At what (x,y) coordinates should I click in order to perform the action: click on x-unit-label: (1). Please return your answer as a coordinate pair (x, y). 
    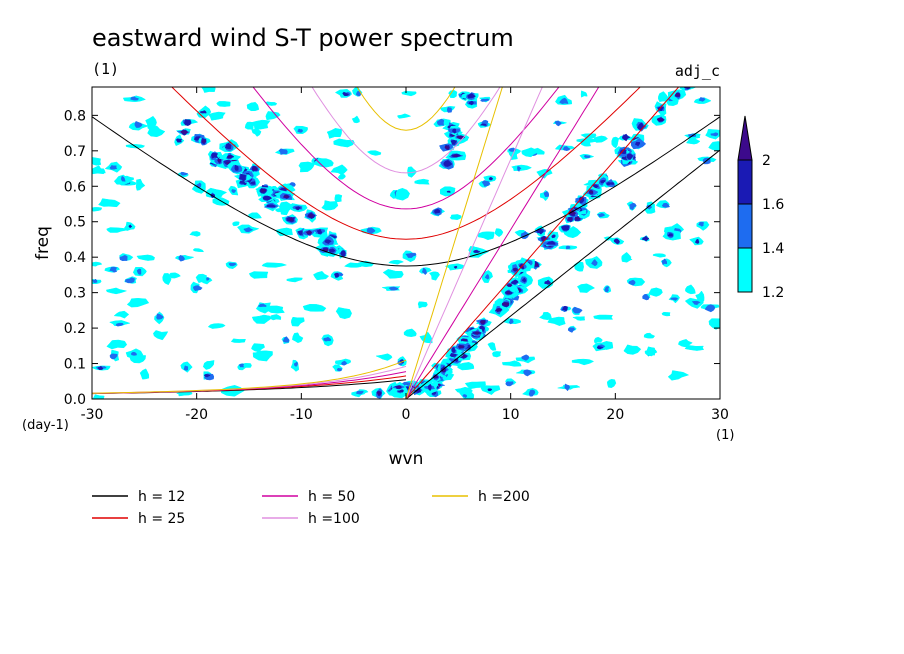
    Looking at the image, I should click on (725, 435).